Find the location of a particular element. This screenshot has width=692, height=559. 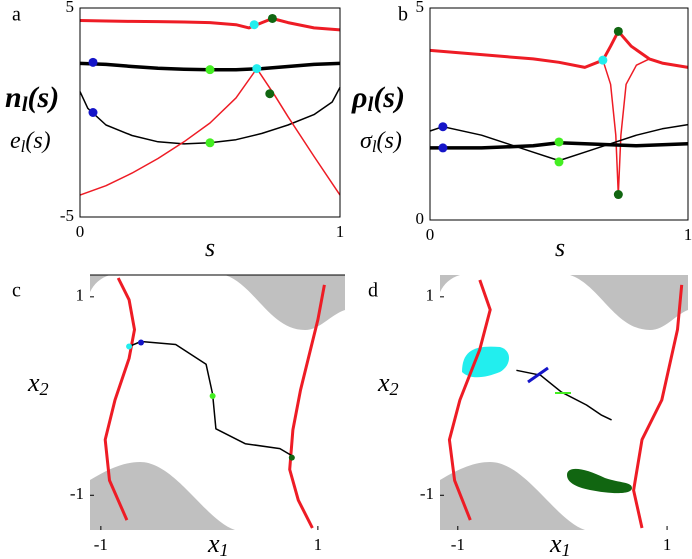

axis-label: nl(s) is located at coordinates (32, 98).